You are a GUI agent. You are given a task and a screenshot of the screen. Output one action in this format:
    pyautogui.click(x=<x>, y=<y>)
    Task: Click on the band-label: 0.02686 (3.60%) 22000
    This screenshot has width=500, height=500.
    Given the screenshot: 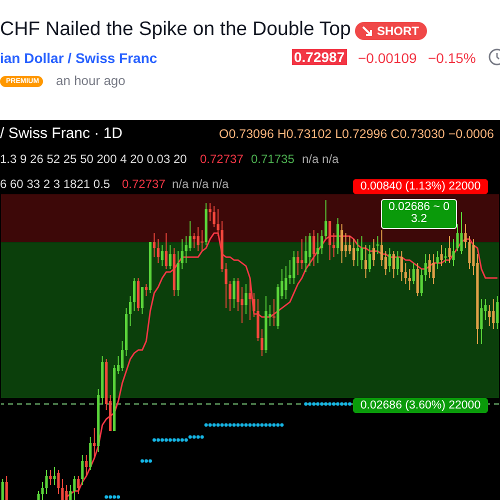 What is the action you would take?
    pyautogui.click(x=420, y=406)
    